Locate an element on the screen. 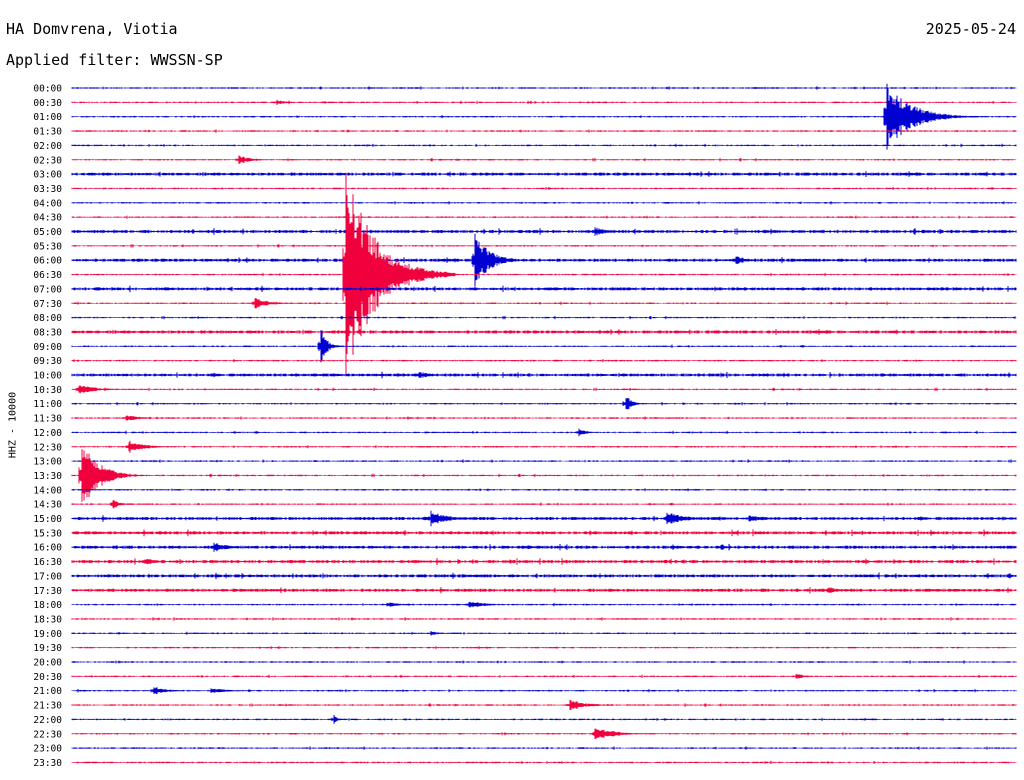  time-tick-label: 22:00 is located at coordinates (47, 720).